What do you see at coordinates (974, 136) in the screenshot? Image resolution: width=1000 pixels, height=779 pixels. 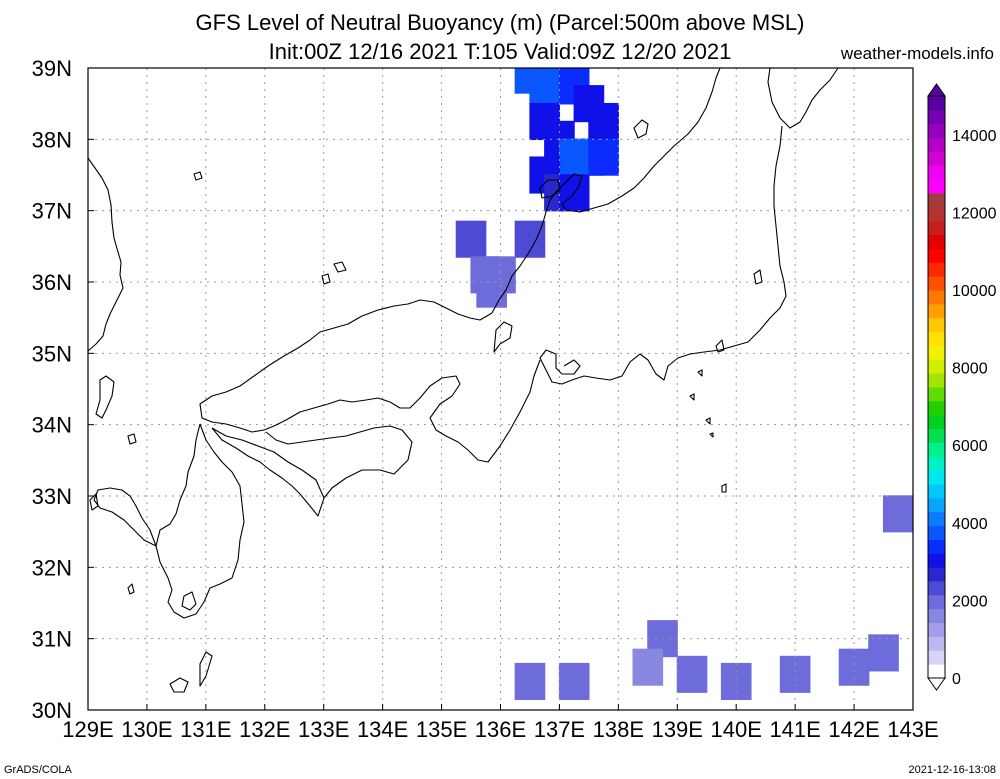 I see `colorbar-tick-label: 14000` at bounding box center [974, 136].